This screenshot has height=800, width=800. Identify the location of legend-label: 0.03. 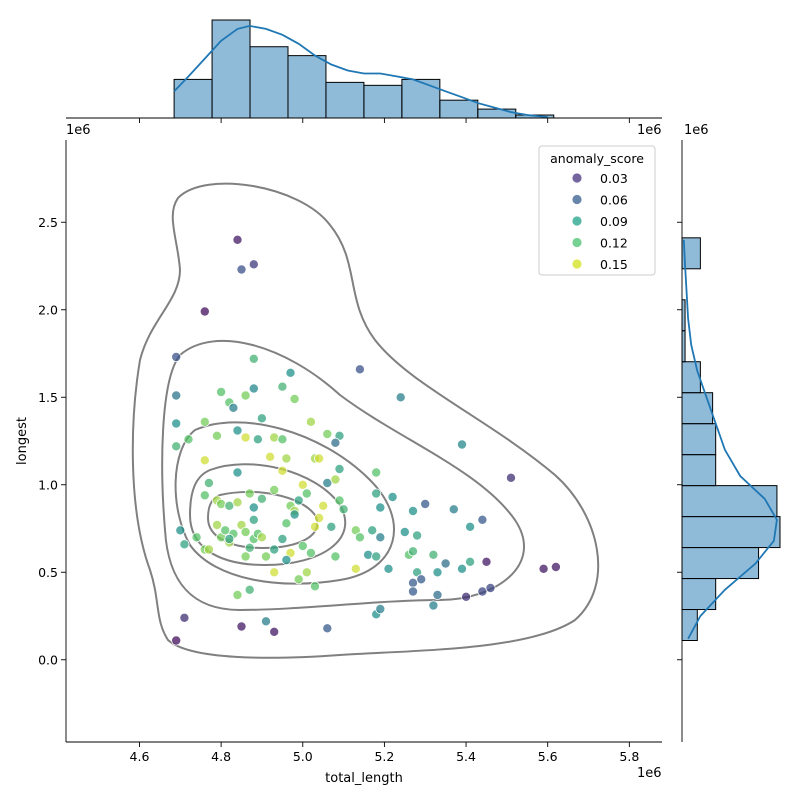
(614, 178).